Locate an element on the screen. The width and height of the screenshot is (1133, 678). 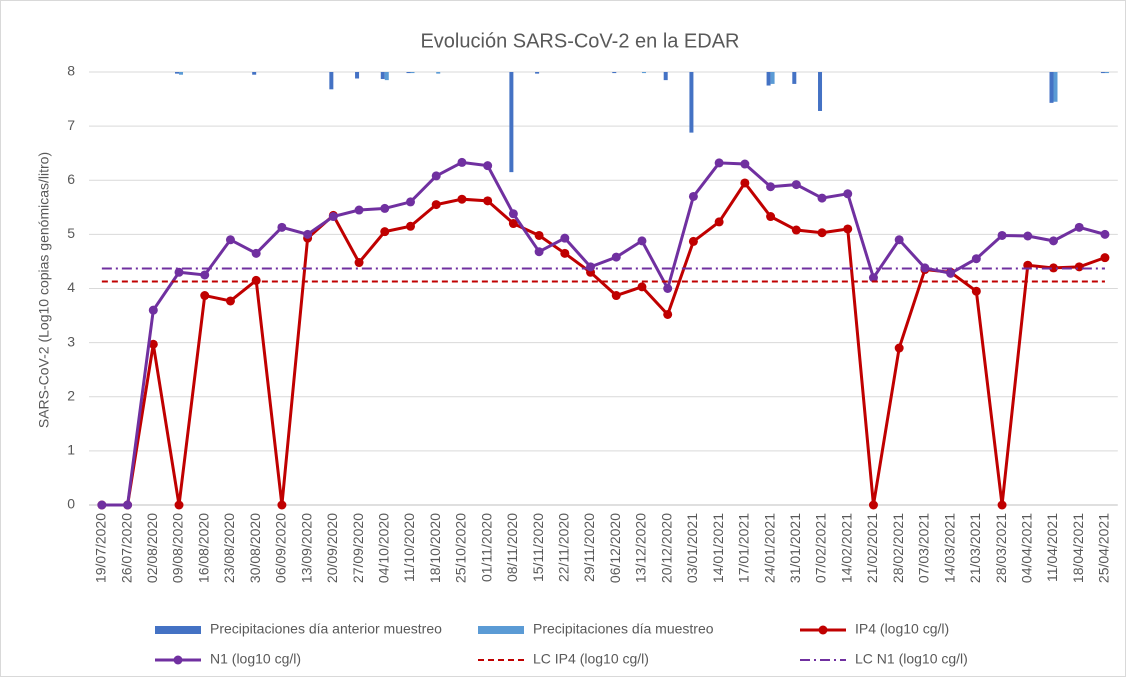
y-tick-label: 0 is located at coordinates (71, 504).